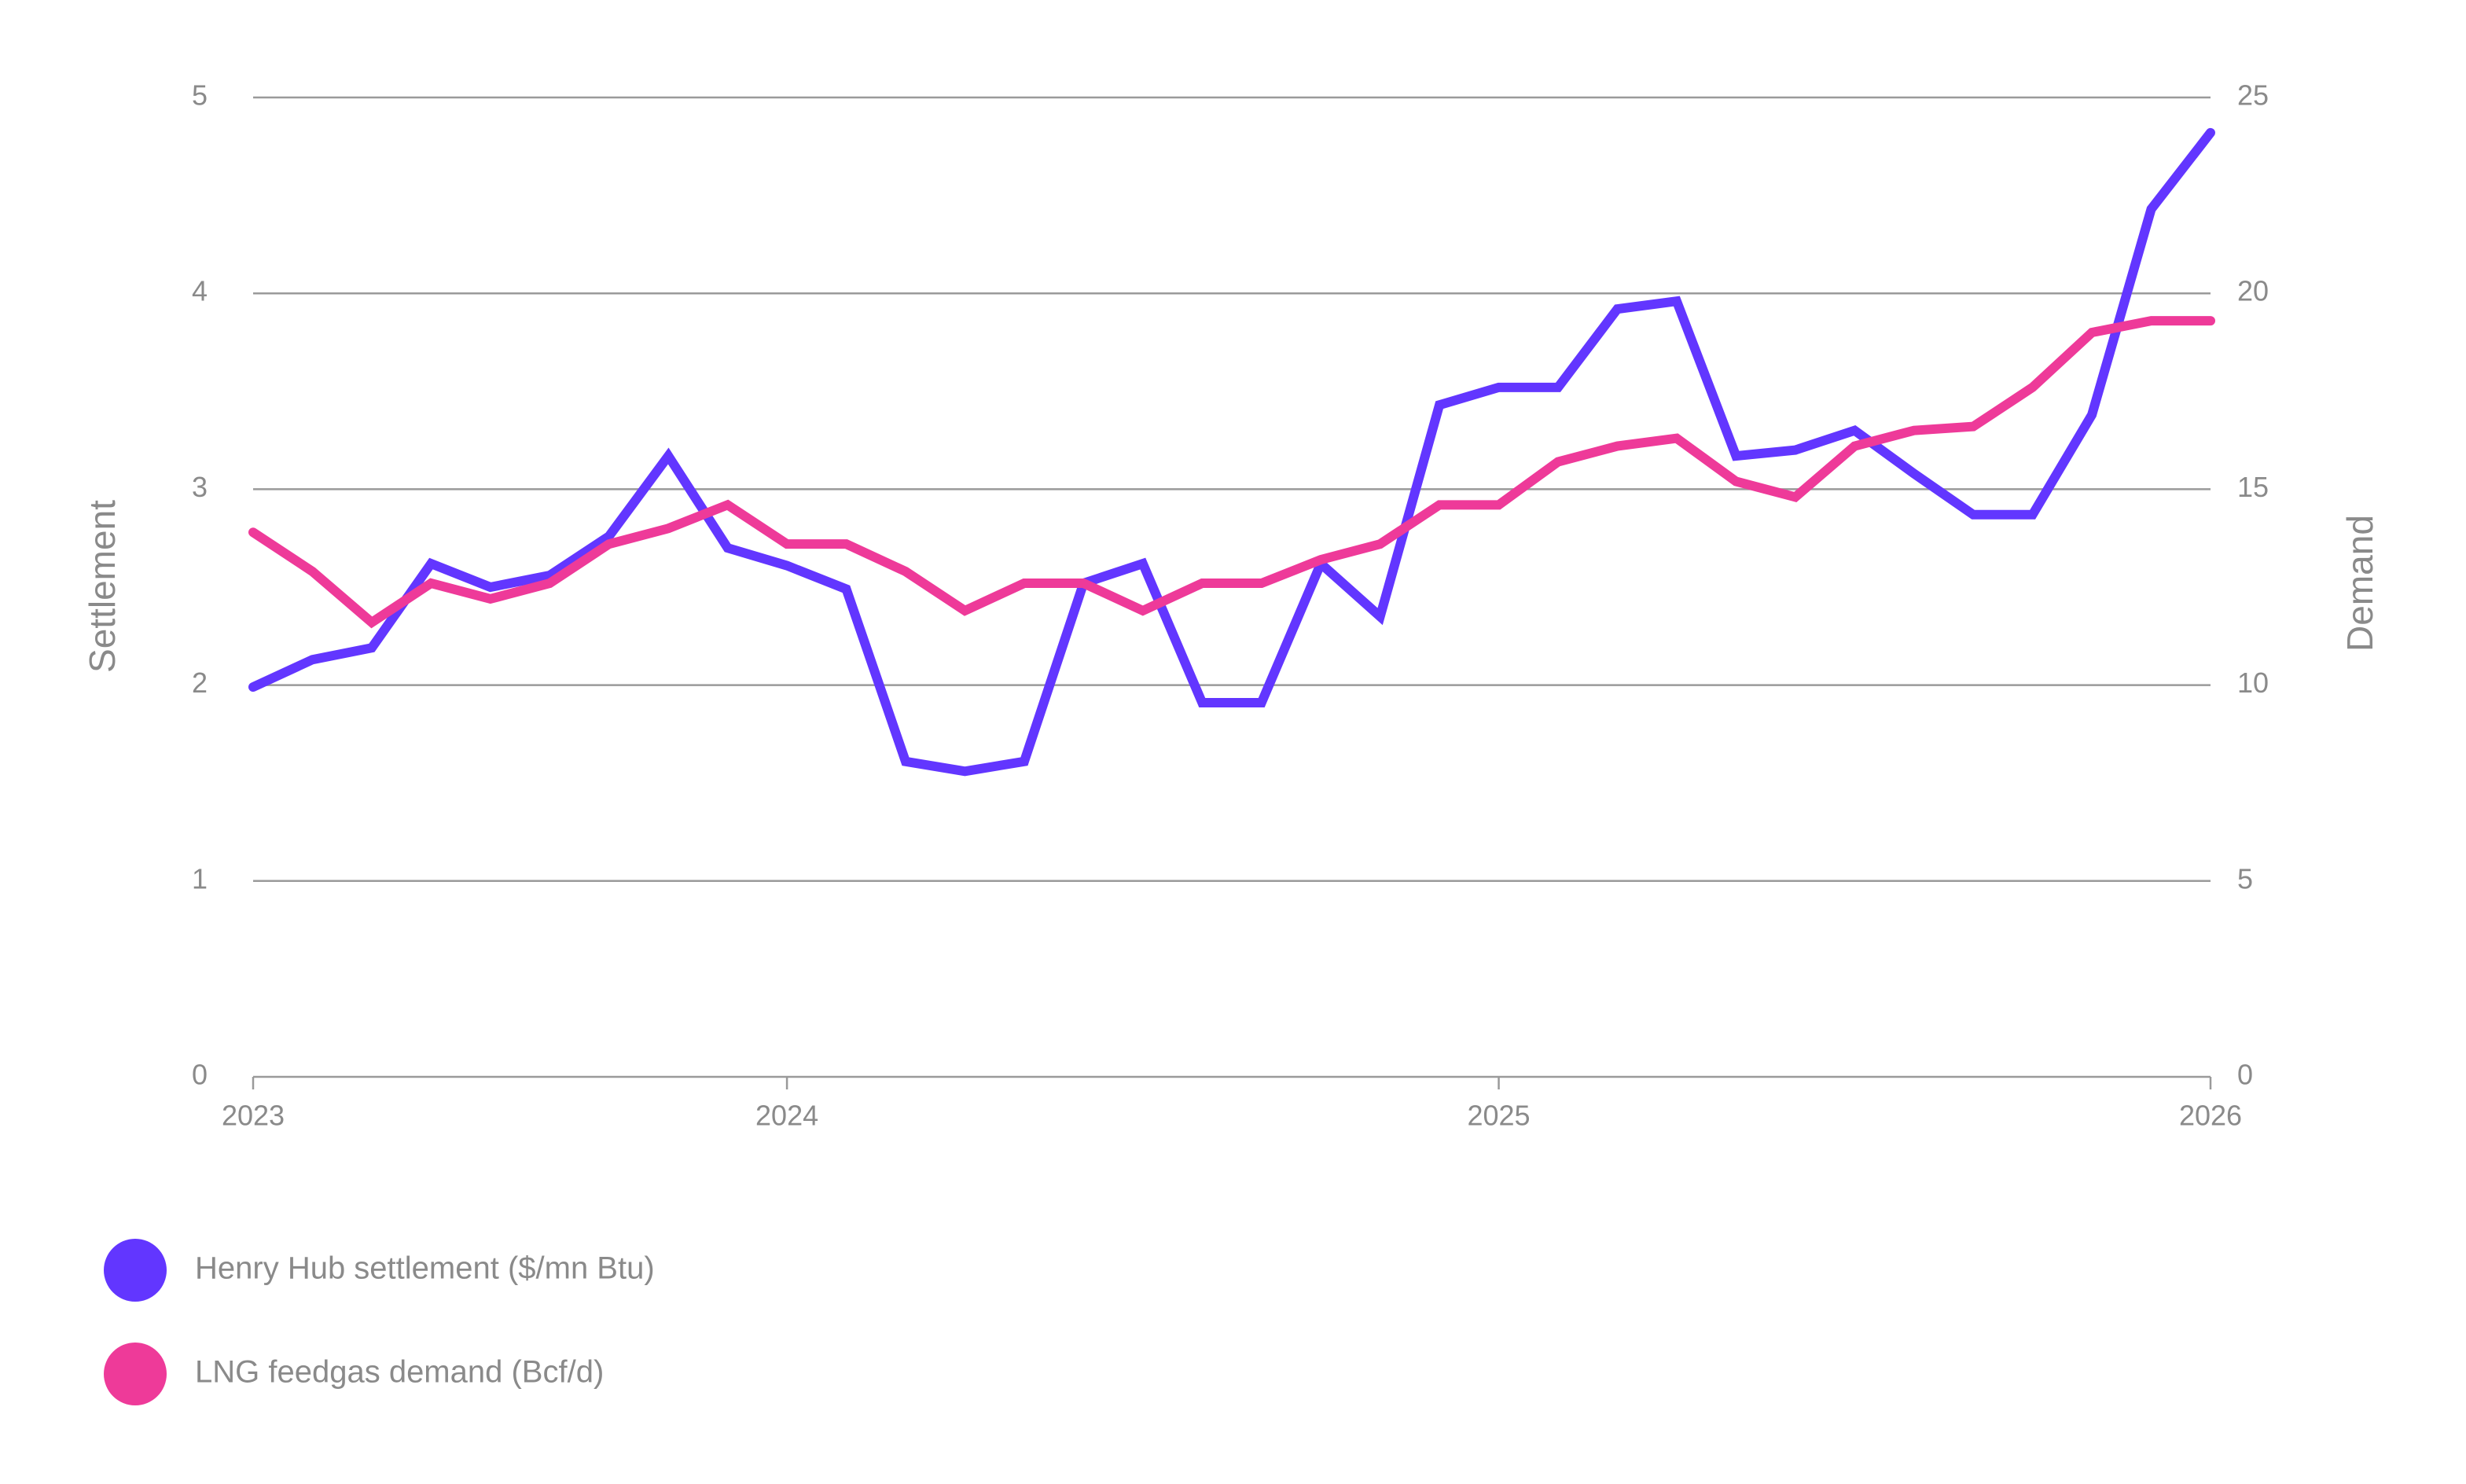 This screenshot has height=1484, width=2466. What do you see at coordinates (200, 487) in the screenshot?
I see `y-tick-label: 3` at bounding box center [200, 487].